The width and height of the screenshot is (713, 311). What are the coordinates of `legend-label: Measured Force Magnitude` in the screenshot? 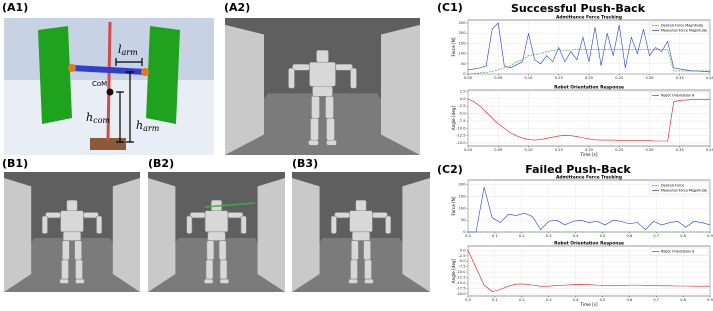 It's located at (684, 31).